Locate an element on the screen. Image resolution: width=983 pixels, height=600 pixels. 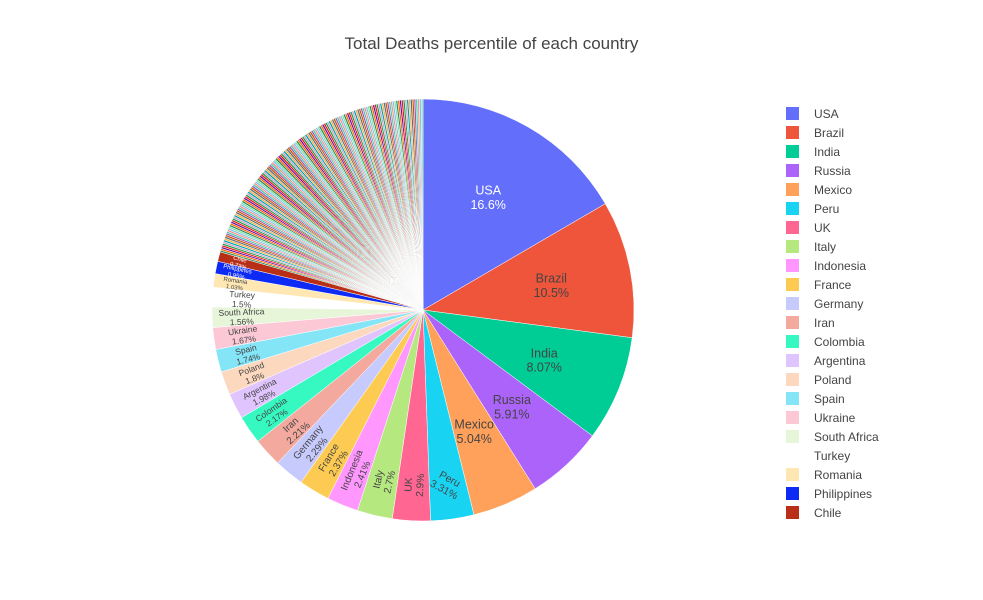
legend-label: Chile is located at coordinates (828, 512).